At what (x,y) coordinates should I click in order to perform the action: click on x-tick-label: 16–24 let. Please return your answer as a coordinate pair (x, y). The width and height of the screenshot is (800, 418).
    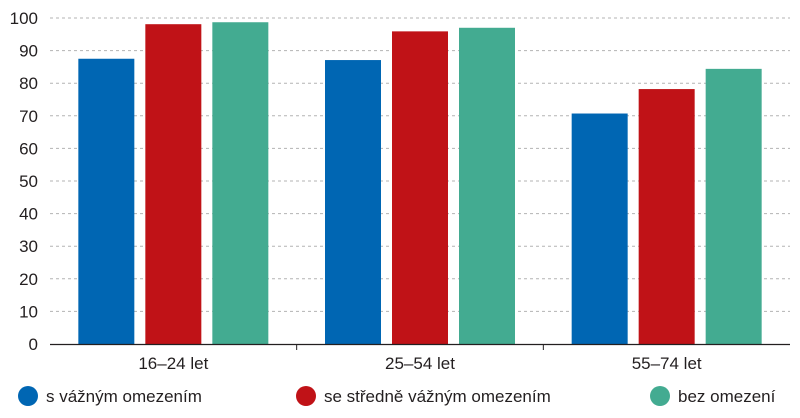
    Looking at the image, I should click on (173, 363).